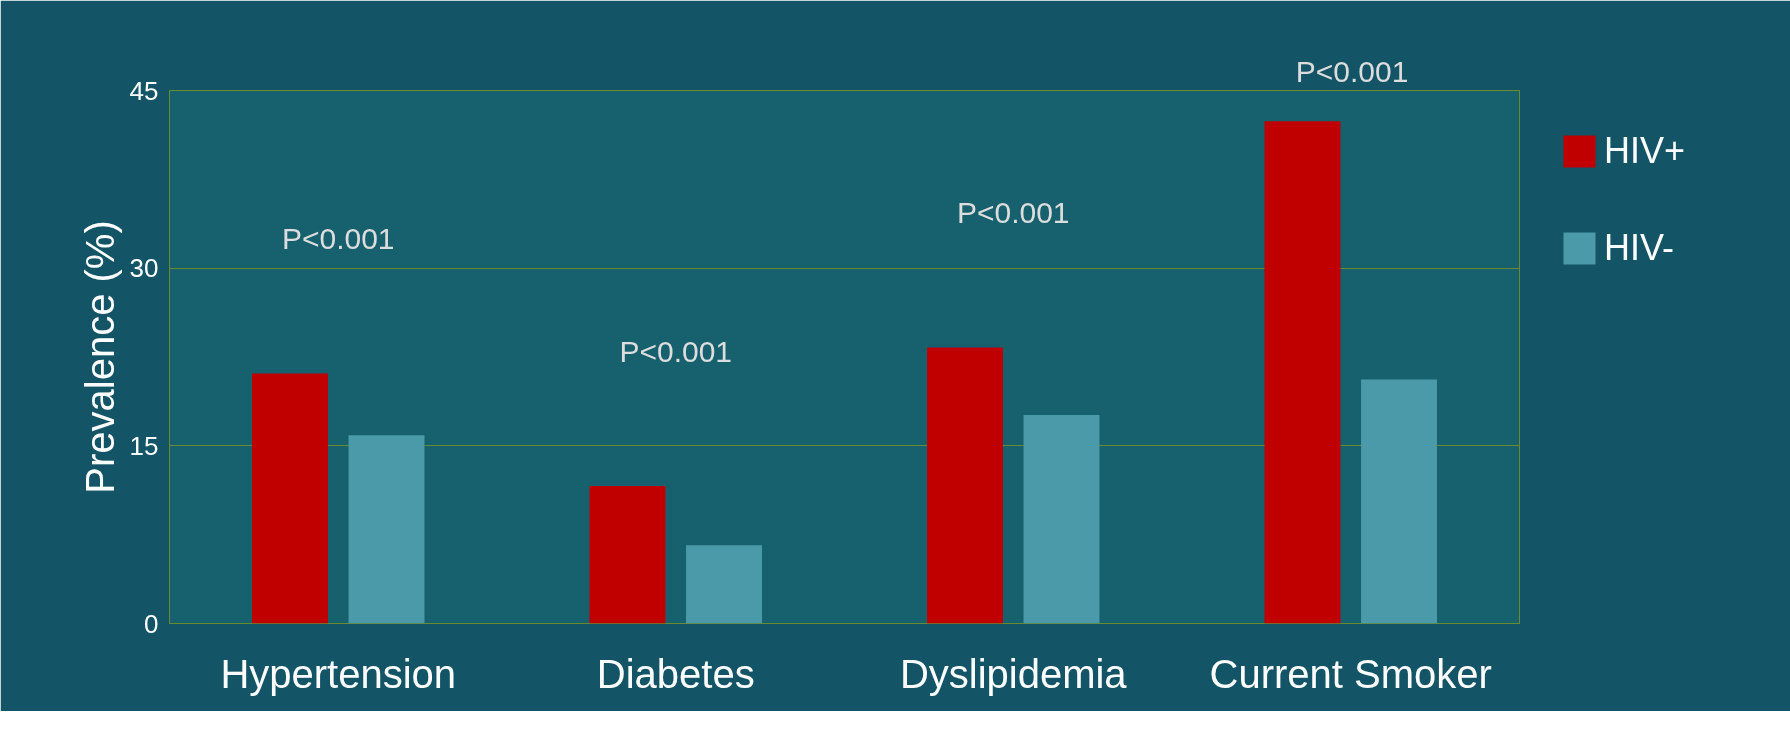 Image resolution: width=1790 pixels, height=756 pixels. Describe the element at coordinates (675, 673) in the screenshot. I see `x-tick-label: Diabetes` at that location.